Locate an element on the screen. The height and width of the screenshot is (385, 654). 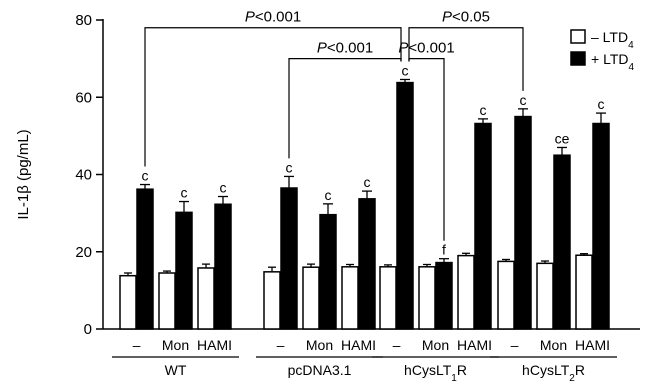
significance-letter: ce is located at coordinates (562, 138).